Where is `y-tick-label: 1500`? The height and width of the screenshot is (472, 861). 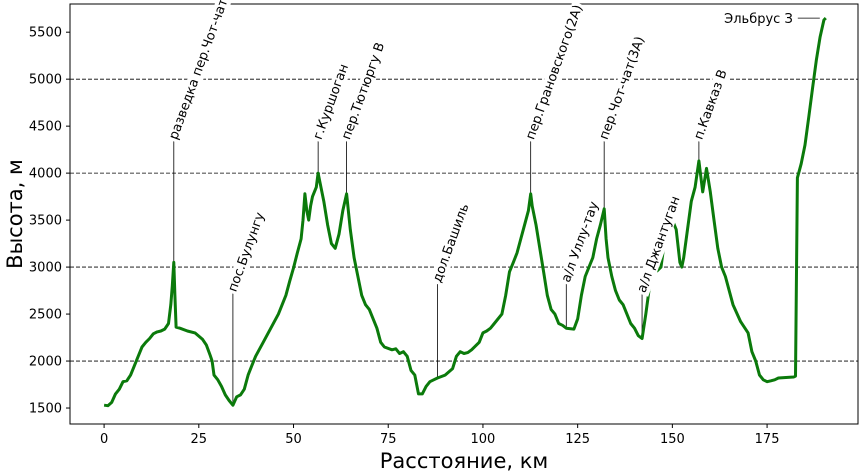
y-tick-label: 1500 is located at coordinates (45, 409).